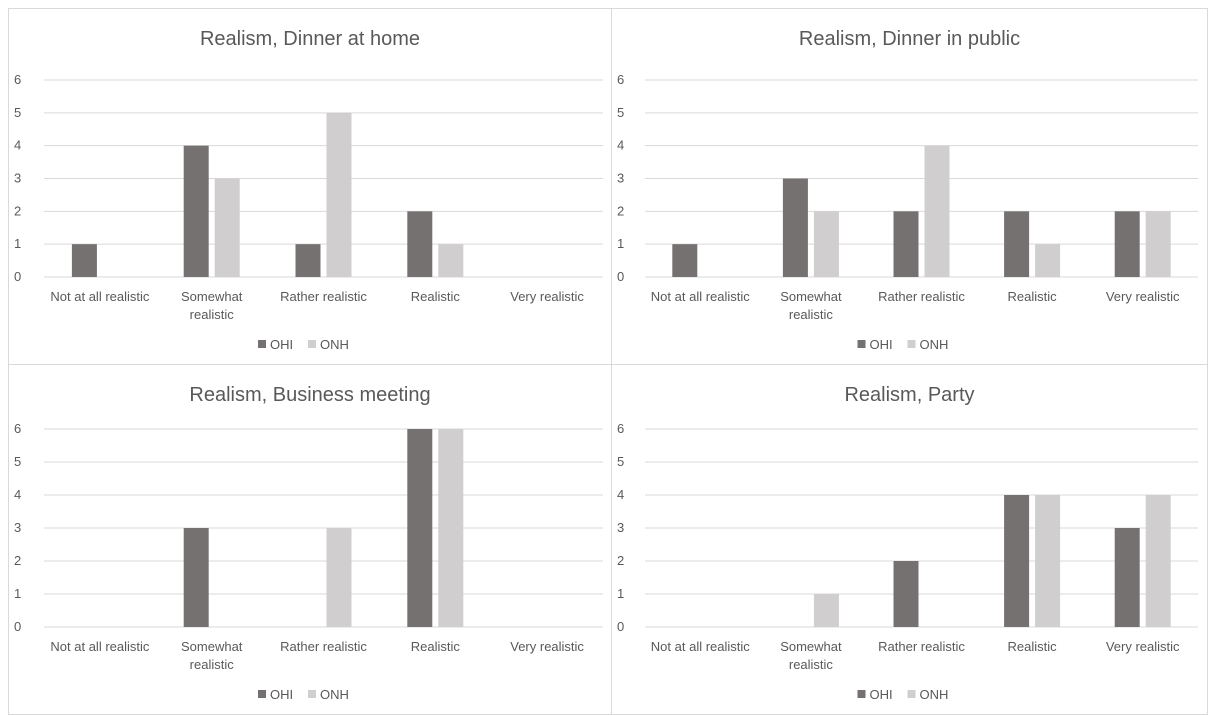 This screenshot has width=1208, height=715. What do you see at coordinates (909, 395) in the screenshot?
I see `chart-title: Realism, Party` at bounding box center [909, 395].